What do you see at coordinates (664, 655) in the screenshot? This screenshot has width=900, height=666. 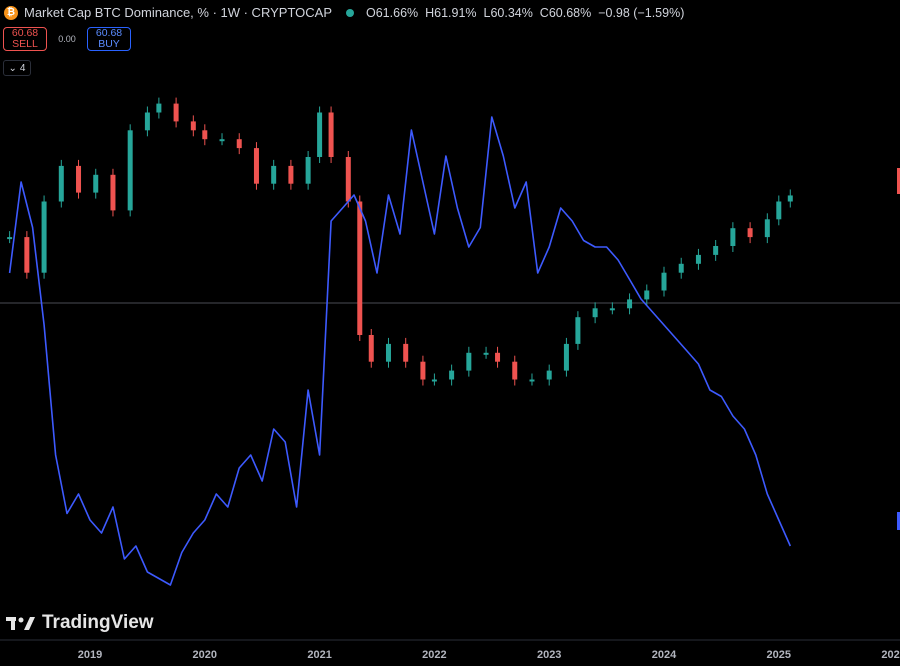 I see `x-tick-label: 2024` at bounding box center [664, 655].